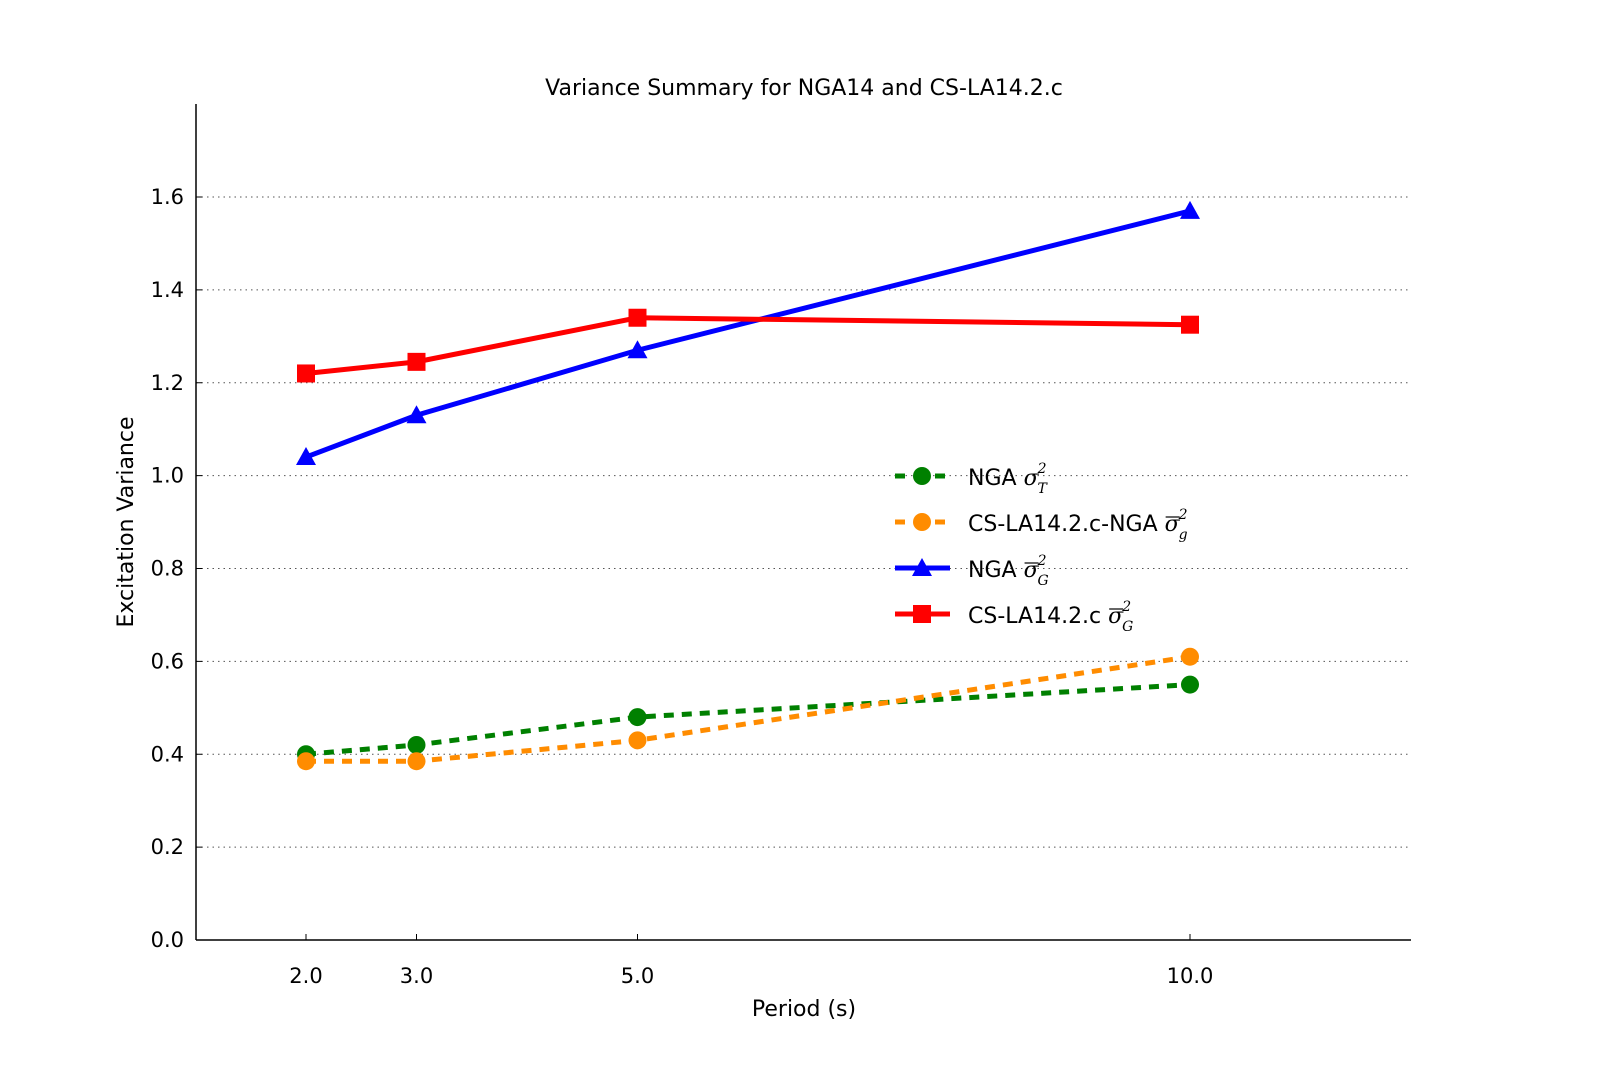 The image size is (1599, 1066). What do you see at coordinates (167, 940) in the screenshot?
I see `y-tick-label: 0.0` at bounding box center [167, 940].